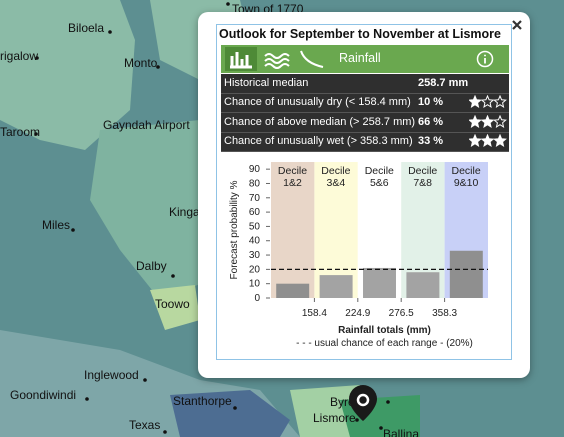 This screenshot has width=564, height=437. What do you see at coordinates (255, 183) in the screenshot?
I see `y-tick-label: 80` at bounding box center [255, 183].